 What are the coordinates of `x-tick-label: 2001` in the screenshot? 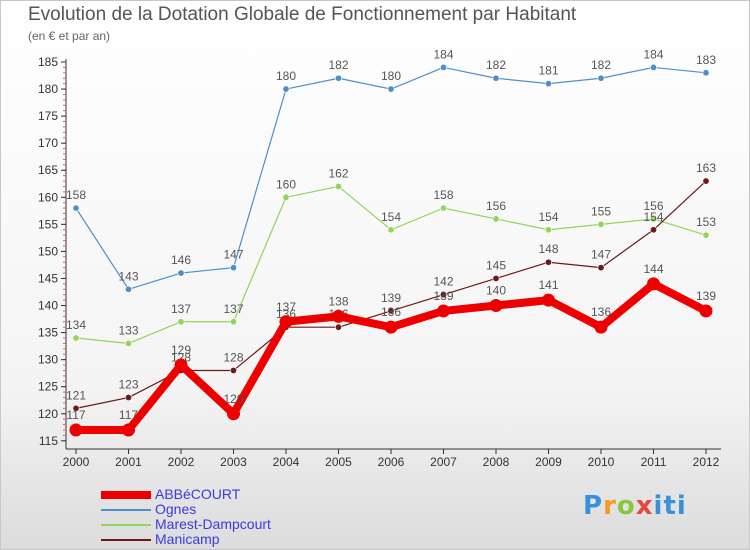 It's located at (128, 462).